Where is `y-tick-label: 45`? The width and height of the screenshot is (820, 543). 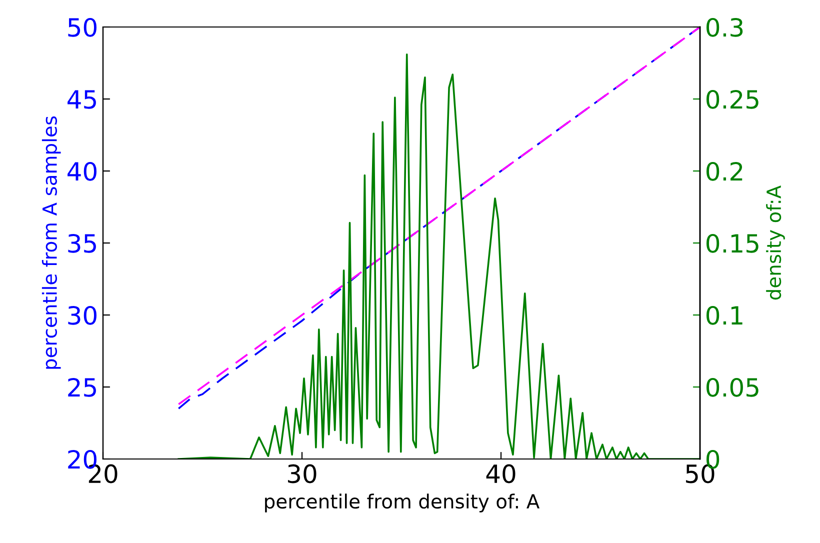
y-tick-label: 45 is located at coordinates (82, 99).